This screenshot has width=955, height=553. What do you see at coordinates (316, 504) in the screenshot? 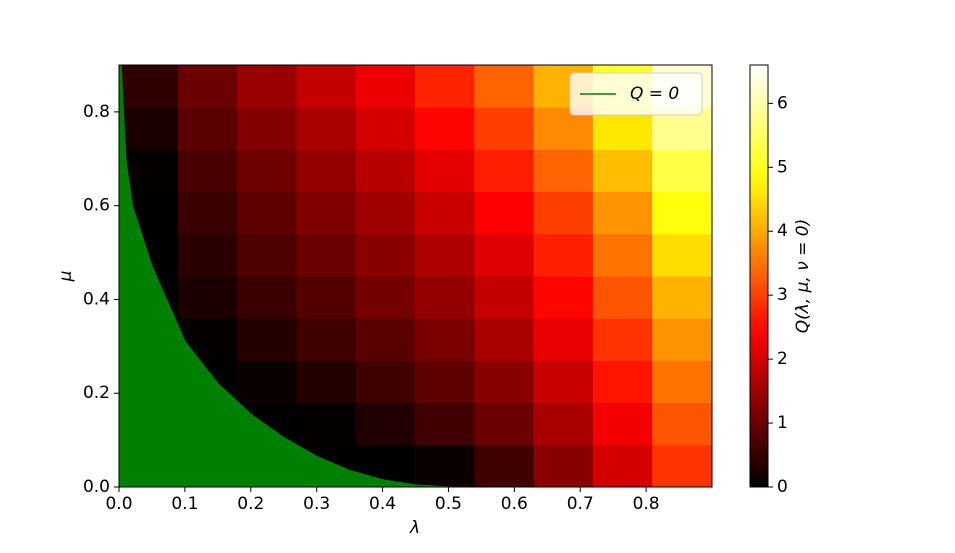
I see `x-tick-label: 0.3` at bounding box center [316, 504].